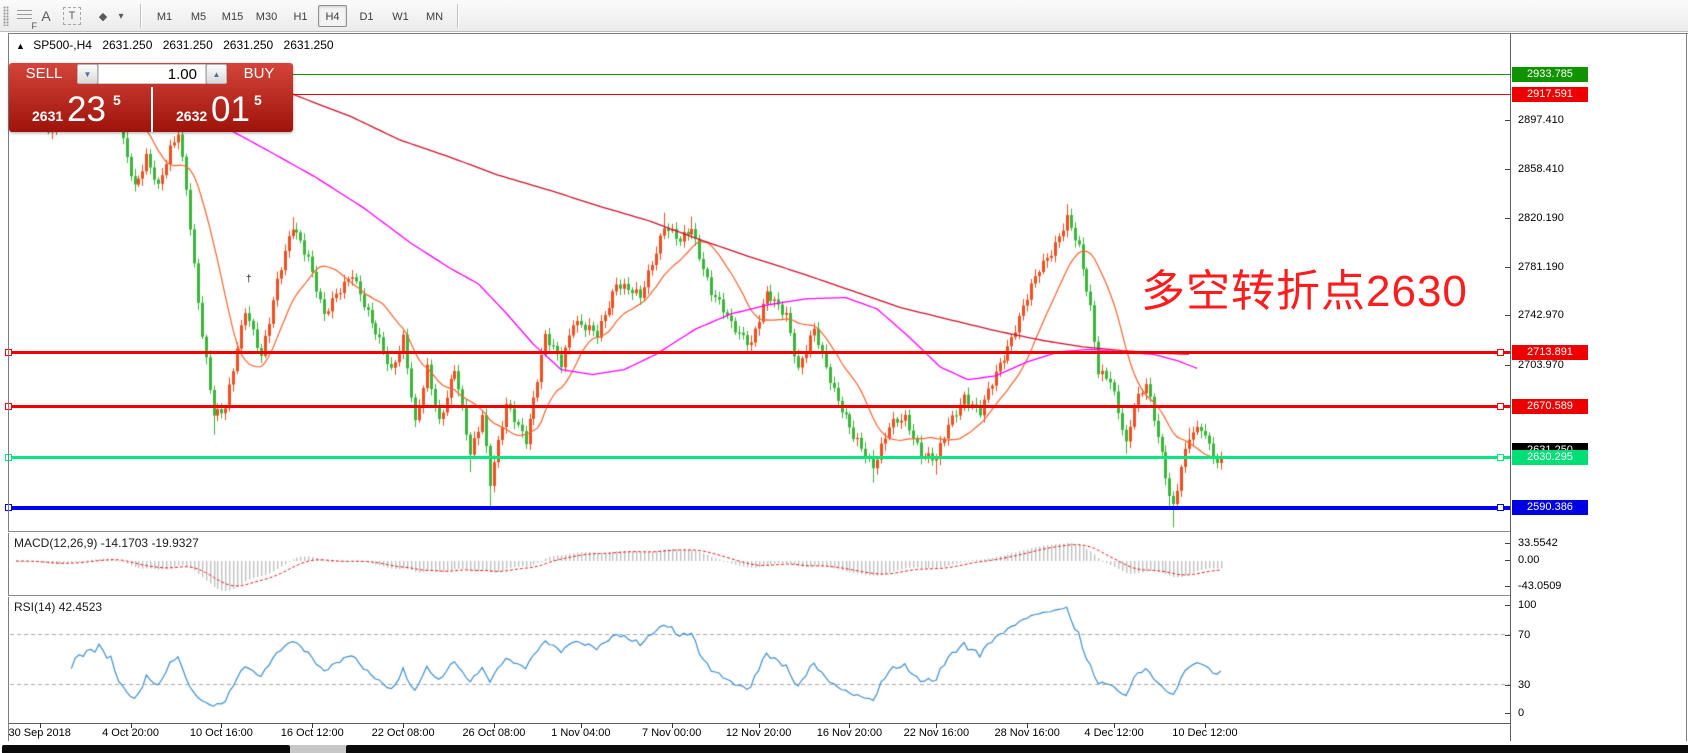 The height and width of the screenshot is (753, 1688). I want to click on timeframe-button-m1: M1, so click(164, 17).